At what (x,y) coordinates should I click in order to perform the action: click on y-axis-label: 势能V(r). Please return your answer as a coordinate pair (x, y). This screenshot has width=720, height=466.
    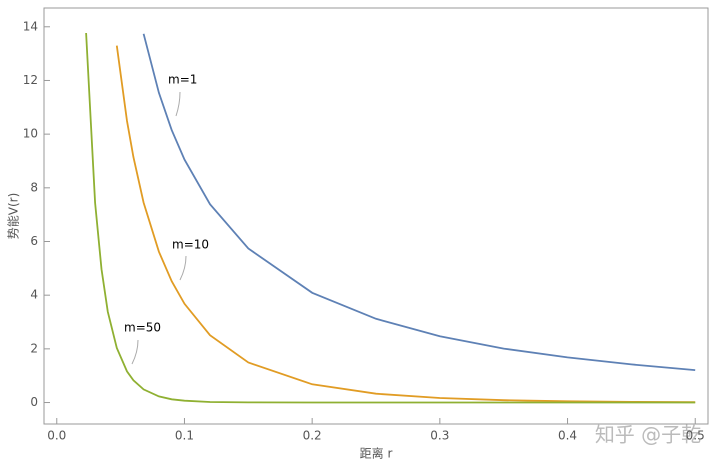
    Looking at the image, I should click on (14, 216).